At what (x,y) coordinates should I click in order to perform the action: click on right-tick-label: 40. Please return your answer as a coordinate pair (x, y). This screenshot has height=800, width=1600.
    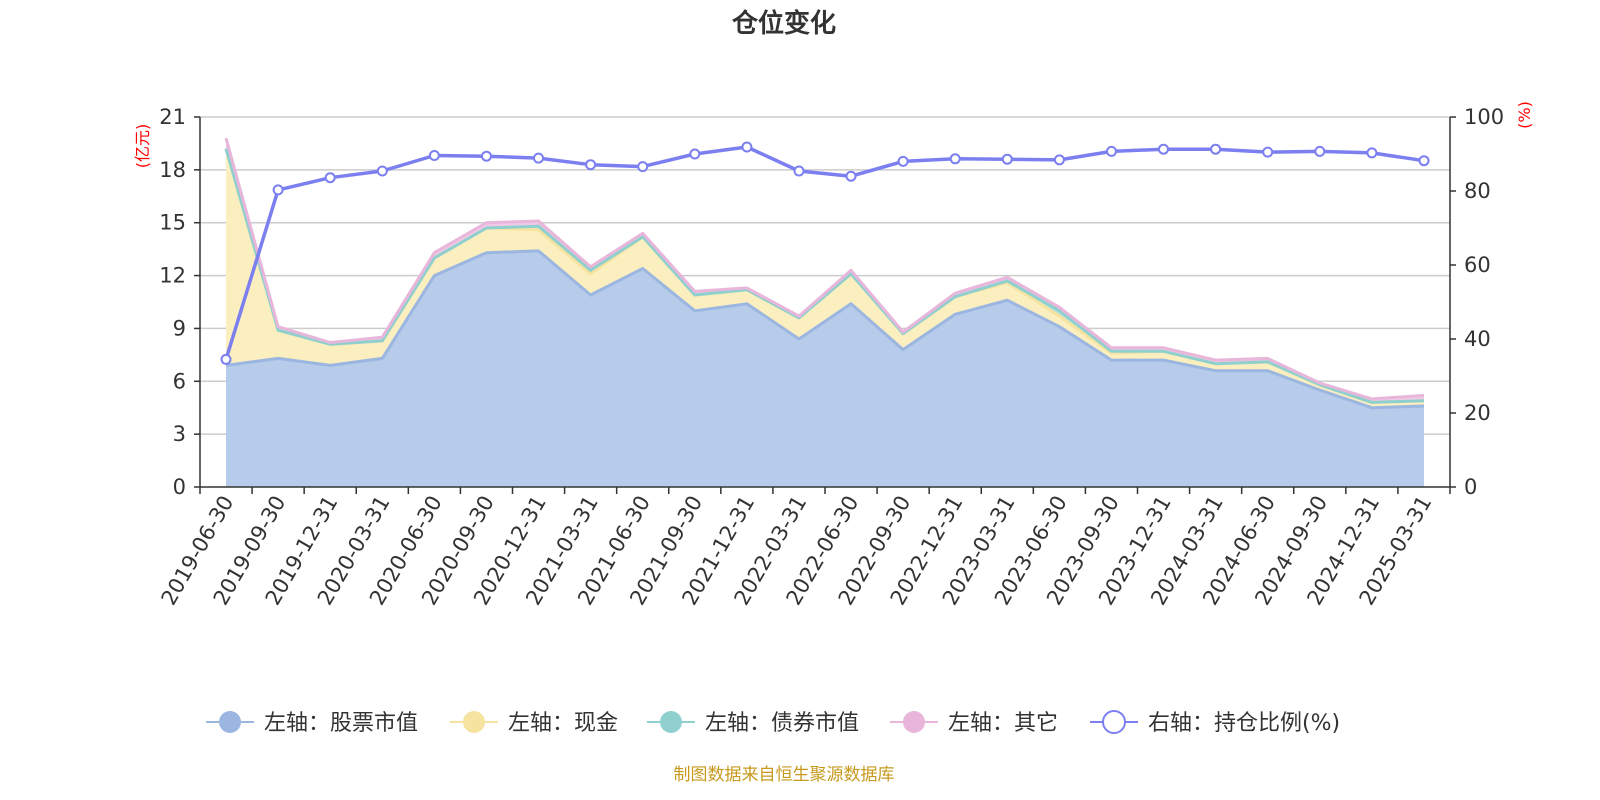
    Looking at the image, I should click on (1477, 339).